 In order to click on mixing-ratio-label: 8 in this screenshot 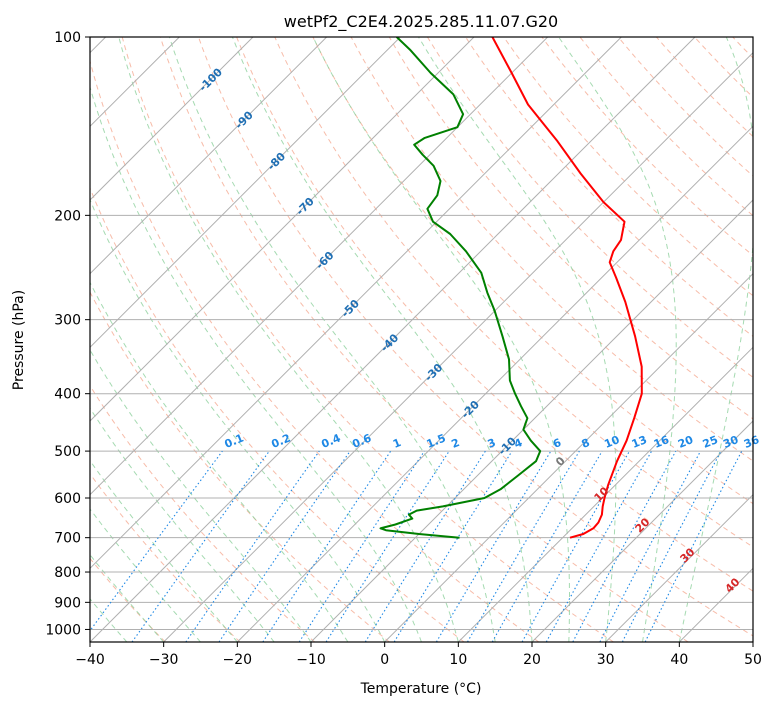, I will do `click(586, 443)`.